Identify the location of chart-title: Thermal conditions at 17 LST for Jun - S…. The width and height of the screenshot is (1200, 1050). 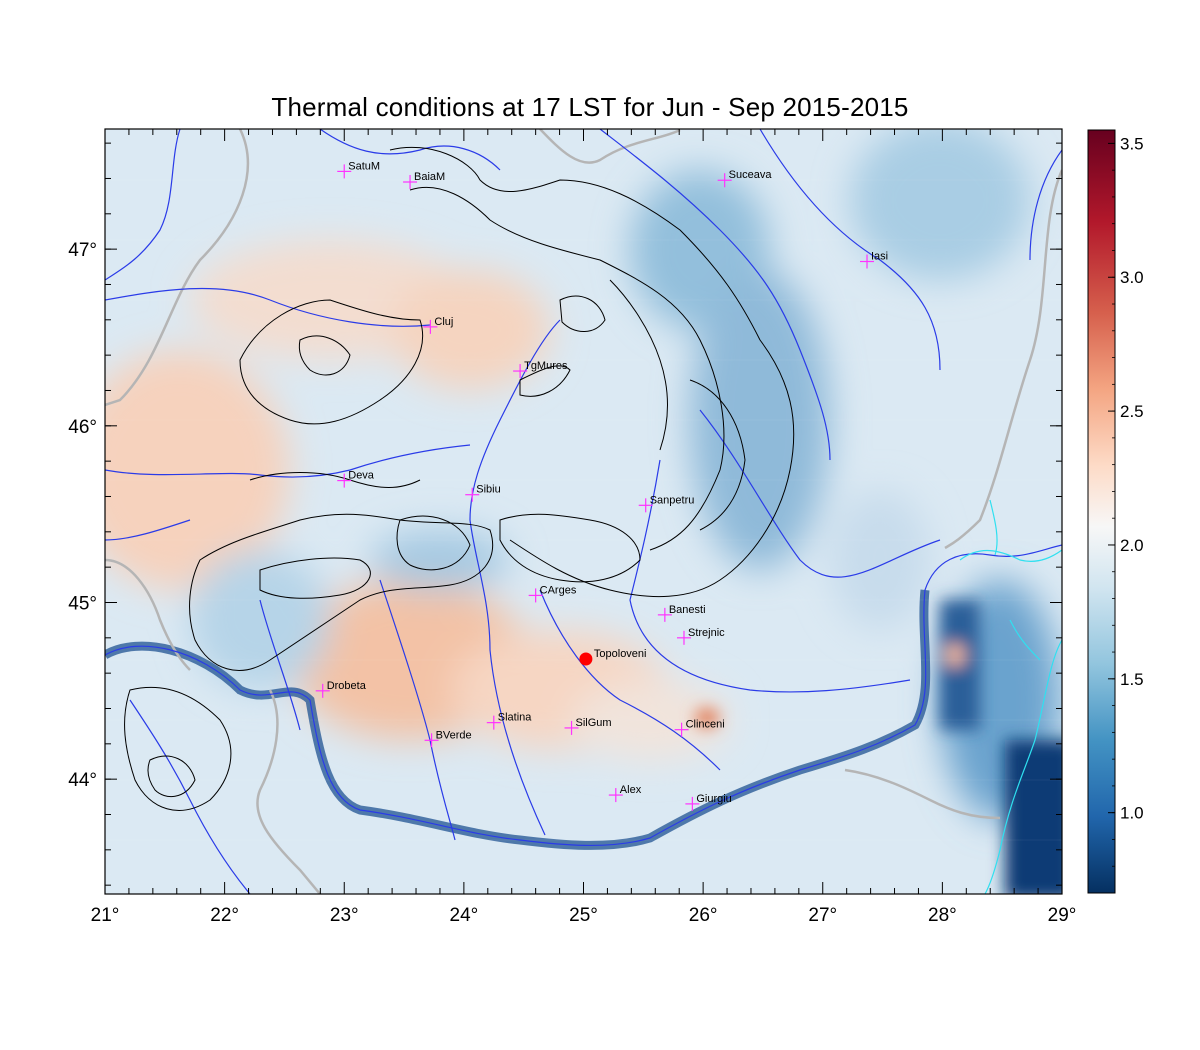
(590, 107).